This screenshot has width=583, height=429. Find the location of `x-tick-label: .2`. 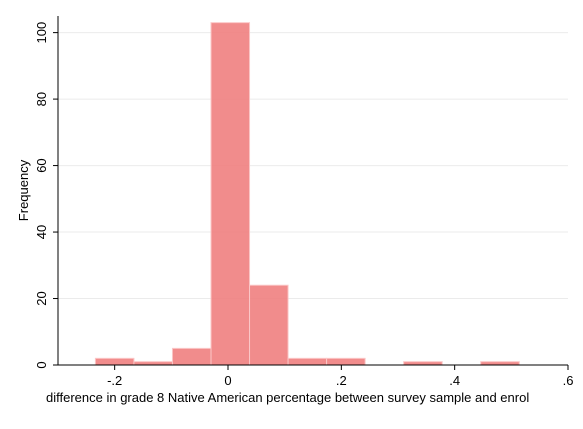

x-tick-label: .2 is located at coordinates (341, 380).